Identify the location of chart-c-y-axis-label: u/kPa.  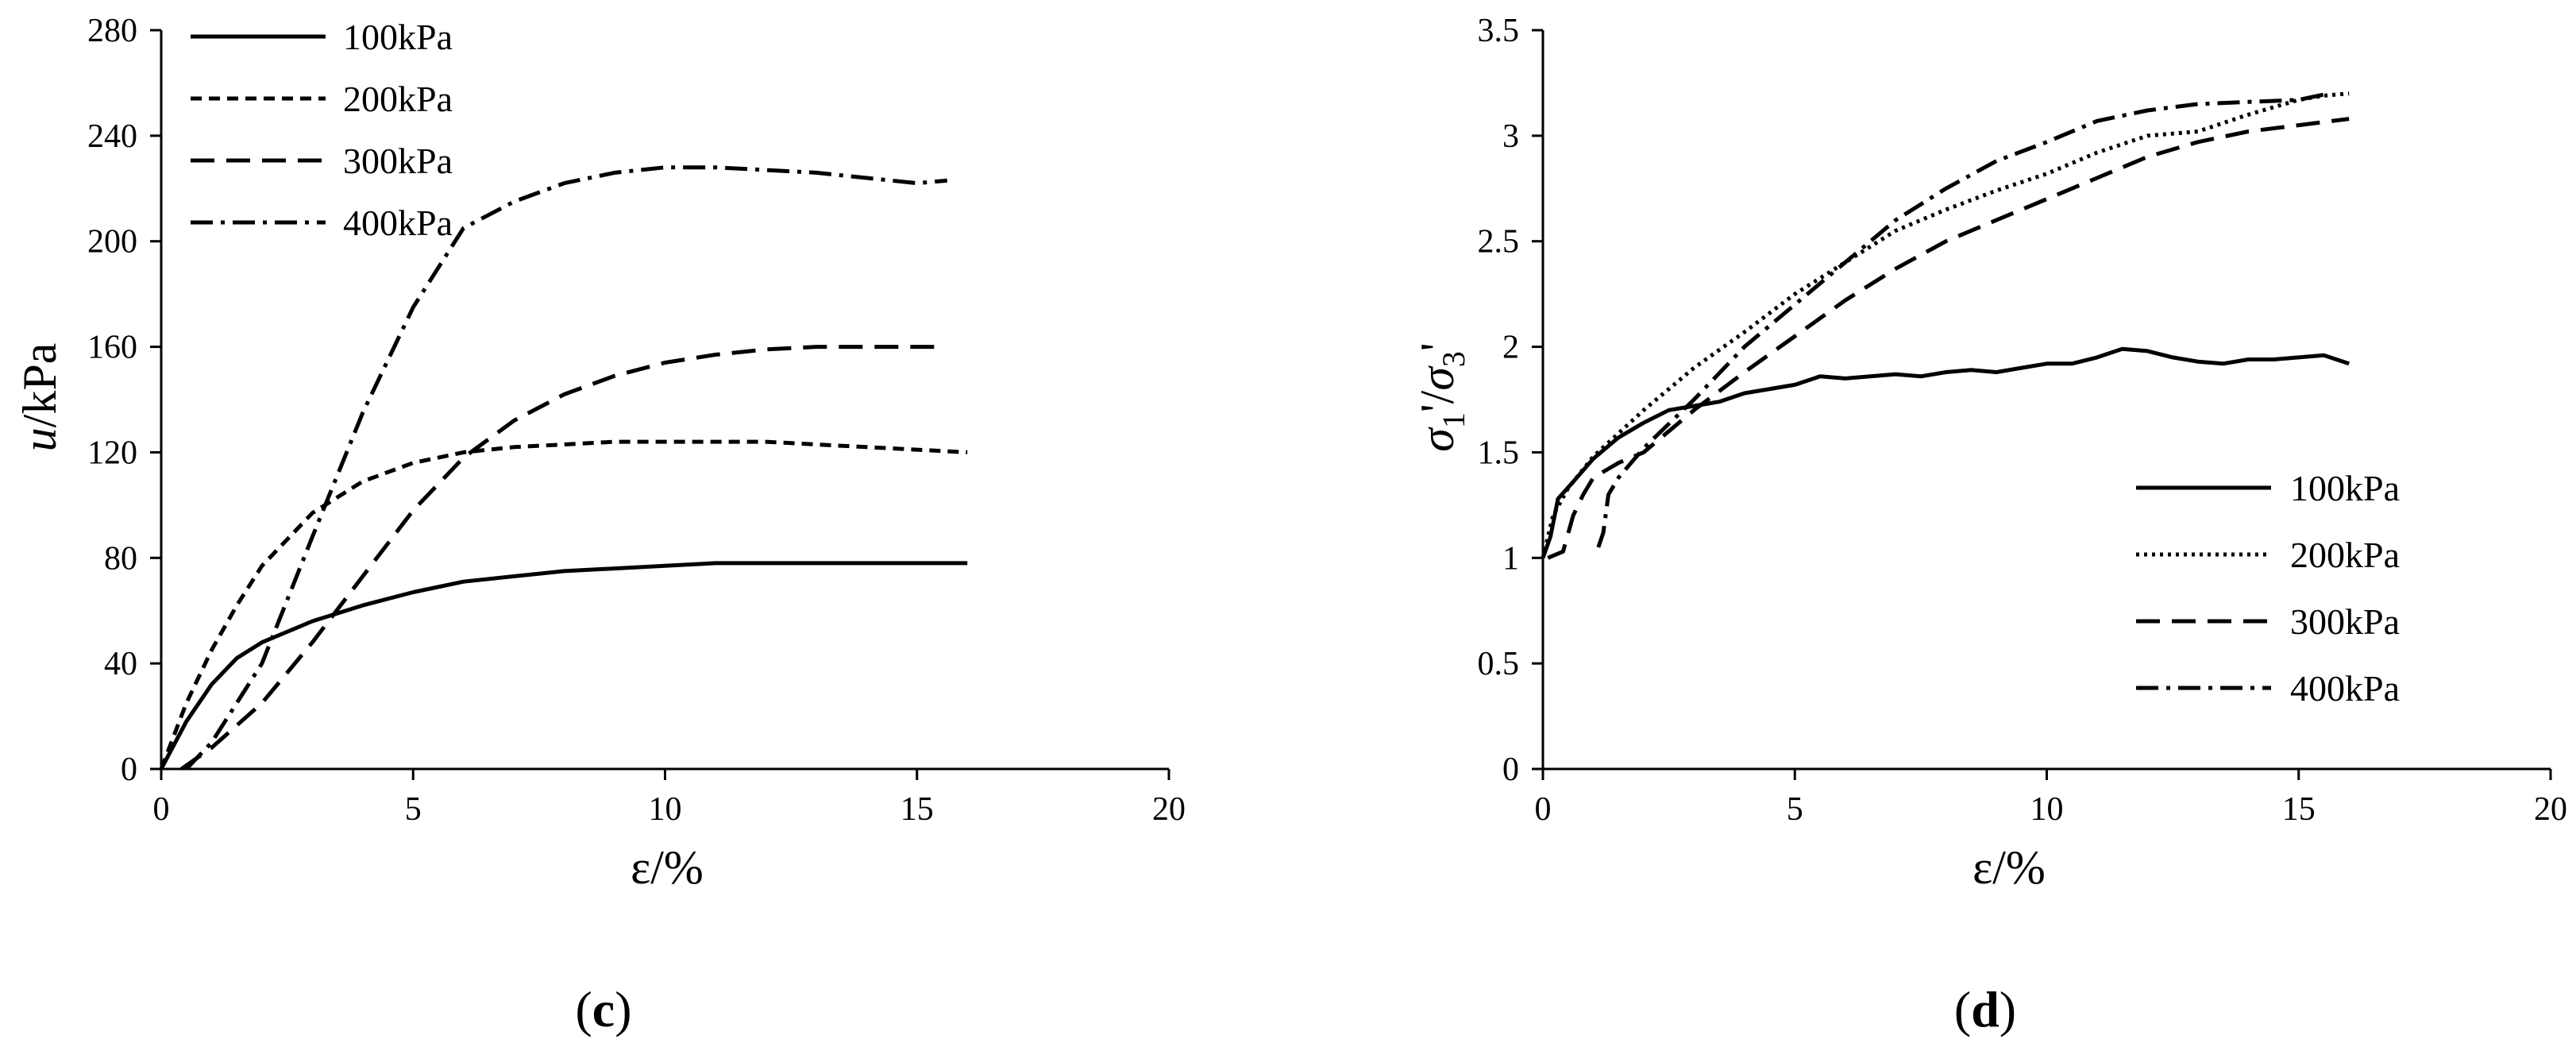
(39, 398).